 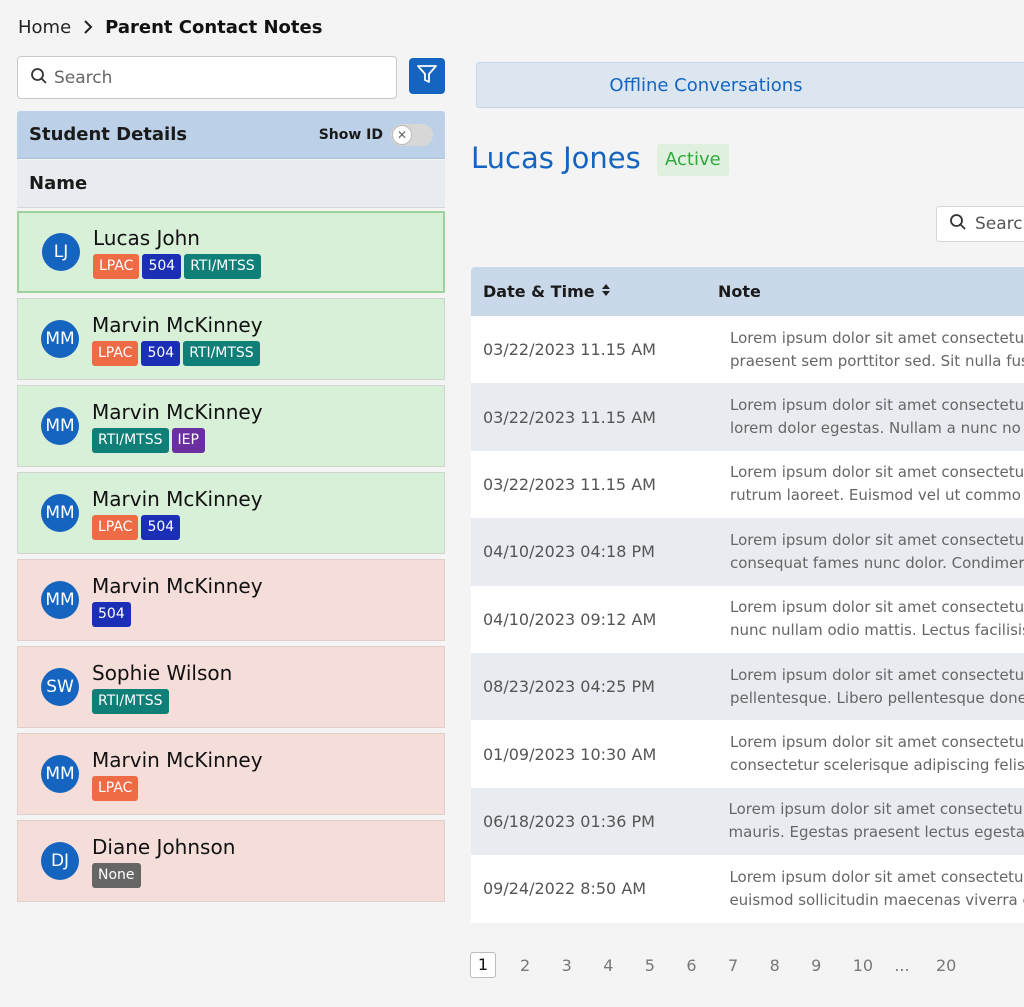 What do you see at coordinates (566, 965) in the screenshot?
I see `page-button: 3` at bounding box center [566, 965].